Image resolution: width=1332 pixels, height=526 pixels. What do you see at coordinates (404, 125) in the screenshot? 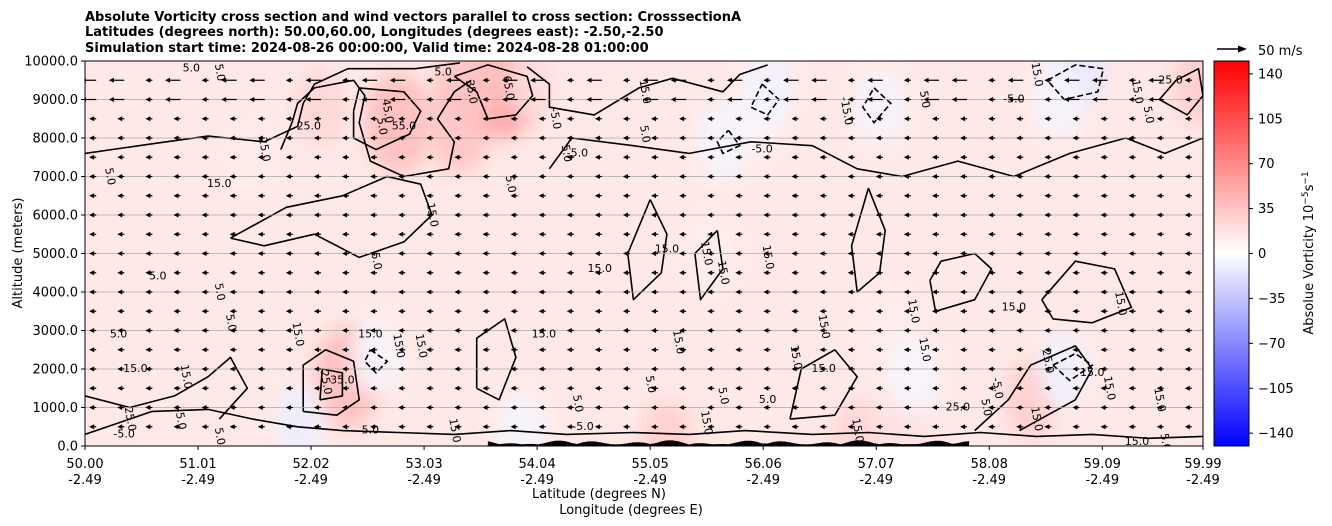
I see `contour-label: 55.0` at bounding box center [404, 125].